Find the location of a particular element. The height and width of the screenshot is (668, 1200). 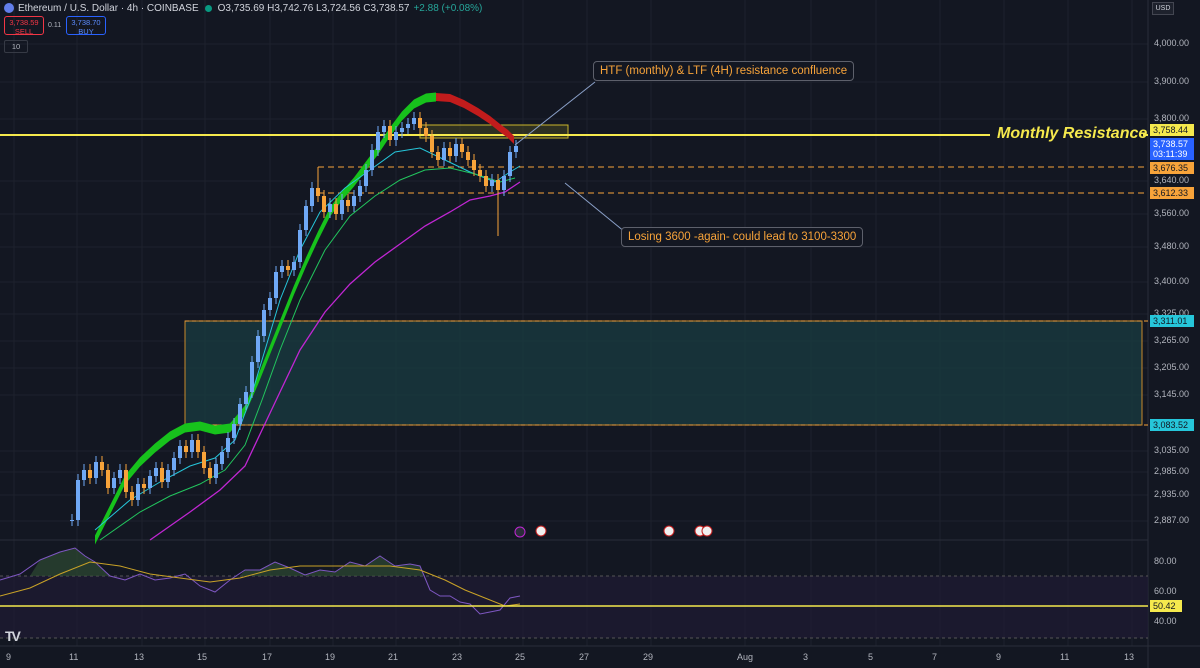

price-tick: 3,145.00 is located at coordinates (1172, 394).